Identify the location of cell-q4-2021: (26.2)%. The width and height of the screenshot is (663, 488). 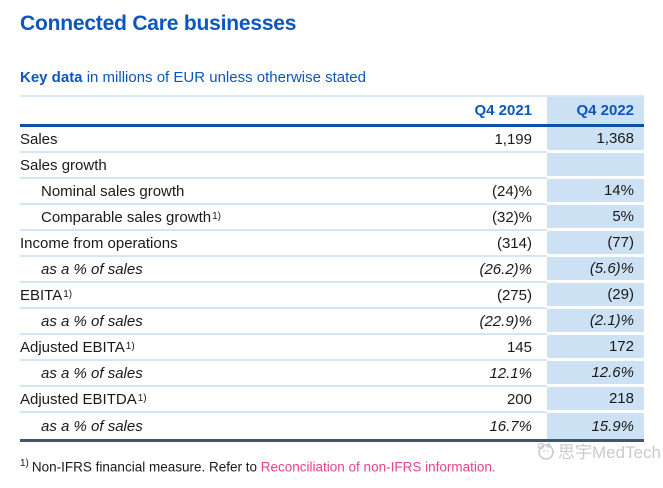
(465, 270).